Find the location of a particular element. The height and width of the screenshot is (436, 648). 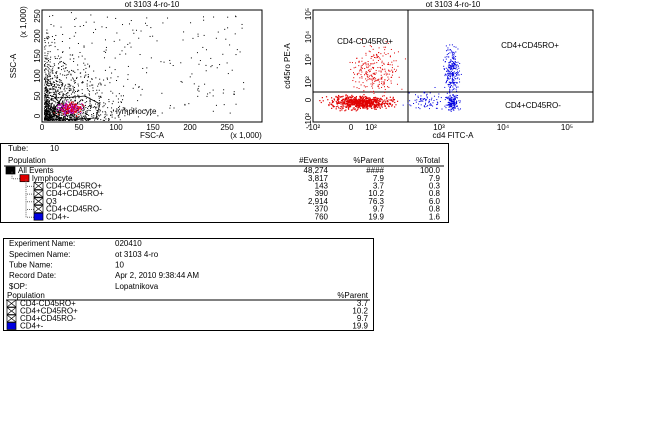

field-label: Specimen Name: is located at coordinates (39, 254).